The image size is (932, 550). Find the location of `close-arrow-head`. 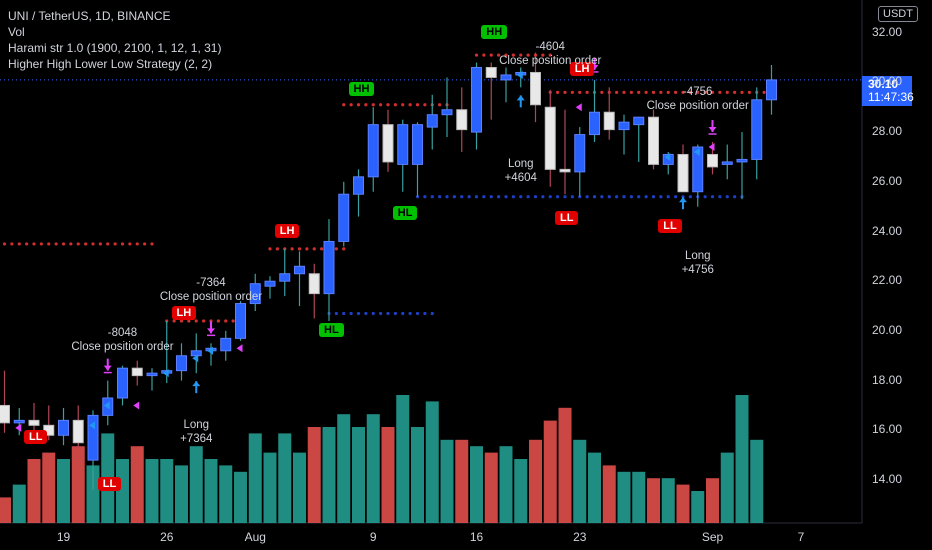

close-arrow-head is located at coordinates (712, 130).